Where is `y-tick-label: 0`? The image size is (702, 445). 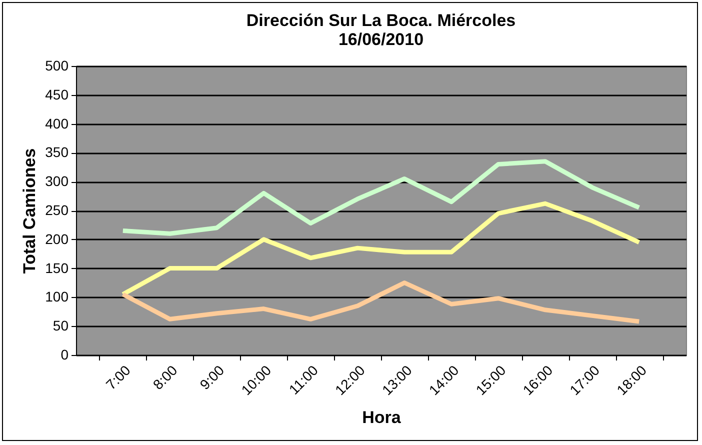 y-tick-label: 0 is located at coordinates (64, 354).